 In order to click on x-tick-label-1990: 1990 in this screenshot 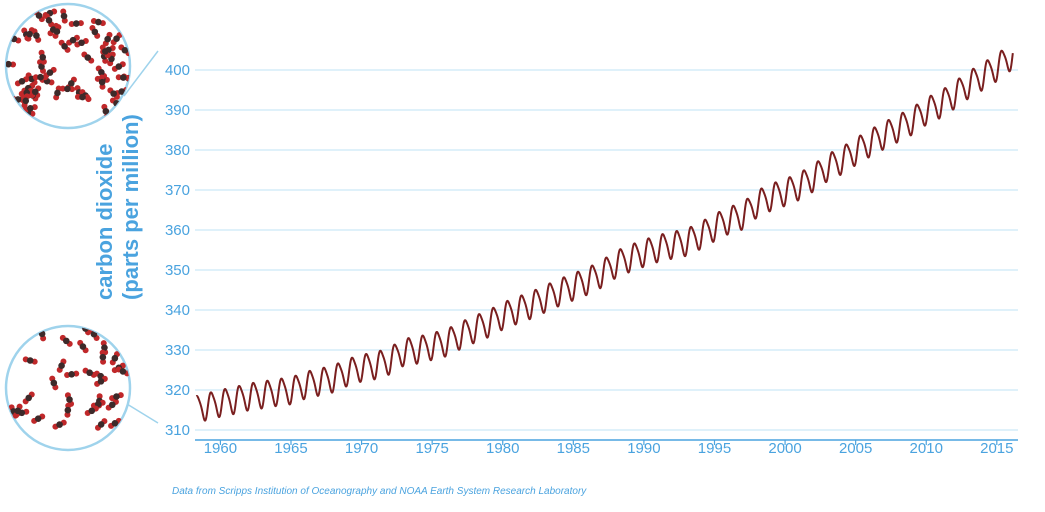, I will do `click(643, 448)`.